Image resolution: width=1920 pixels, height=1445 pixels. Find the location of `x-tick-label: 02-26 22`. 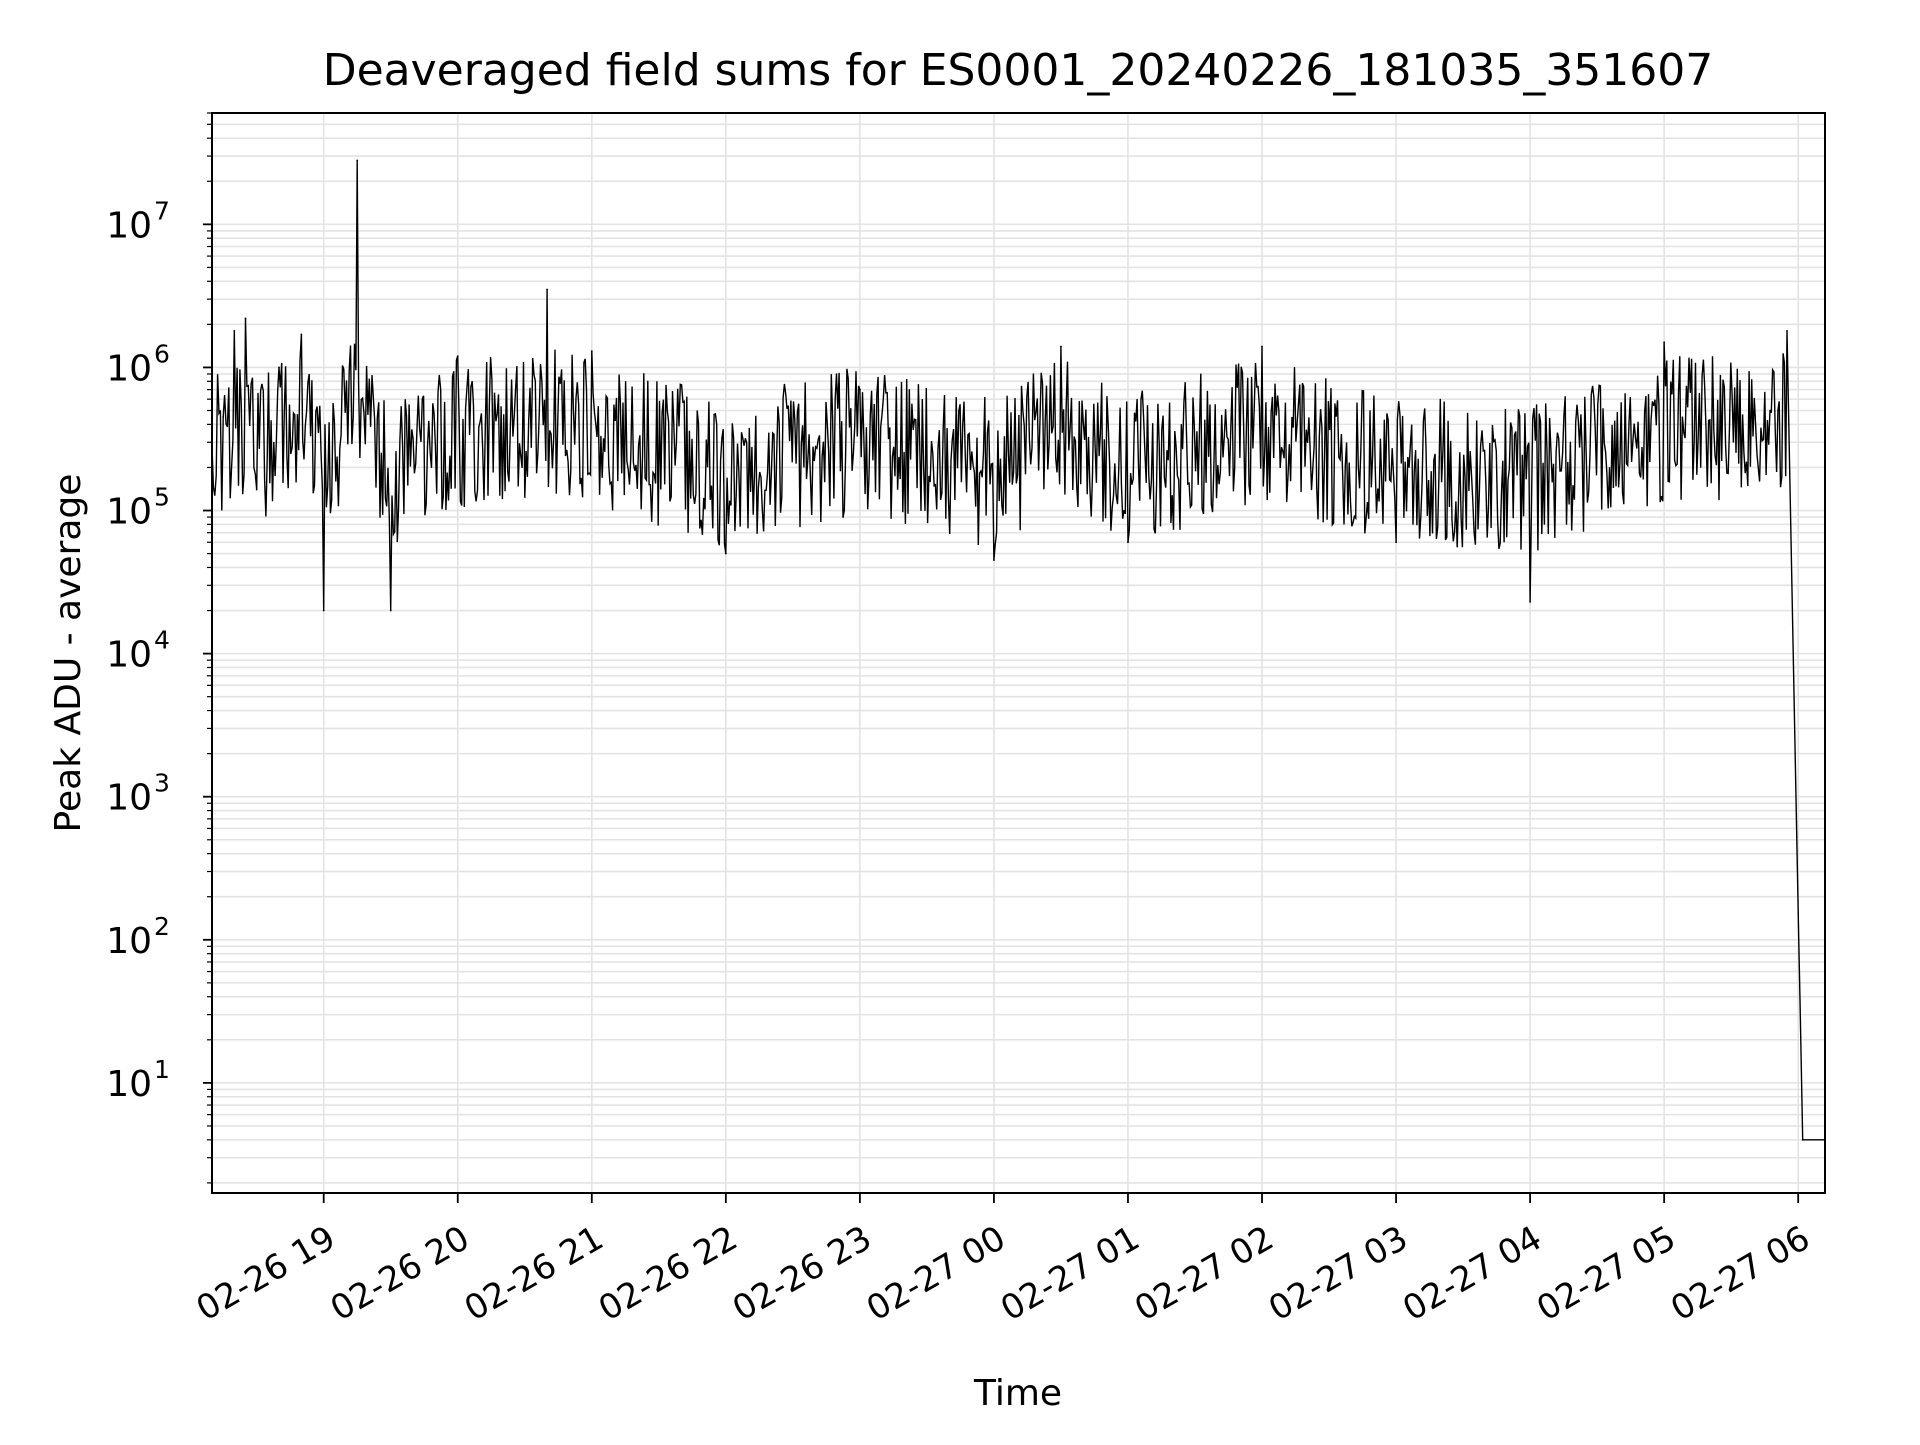

x-tick-label: 02-26 22 is located at coordinates (668, 1273).